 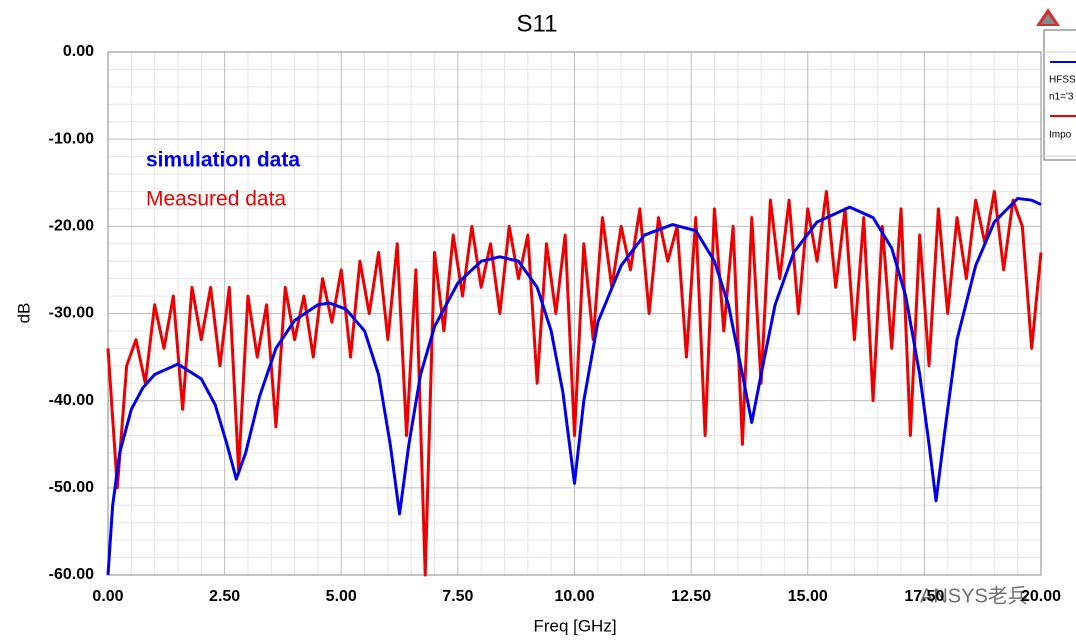 What do you see at coordinates (107, 596) in the screenshot?
I see `x-tick-label: 0.00` at bounding box center [107, 596].